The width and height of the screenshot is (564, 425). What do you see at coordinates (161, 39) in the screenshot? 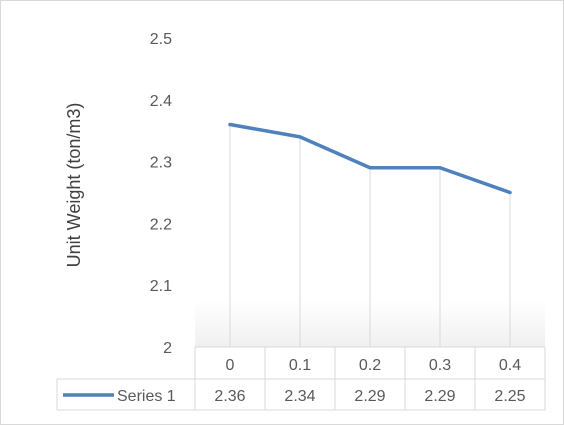
I see `y-tick-label: 2.5` at bounding box center [161, 39].